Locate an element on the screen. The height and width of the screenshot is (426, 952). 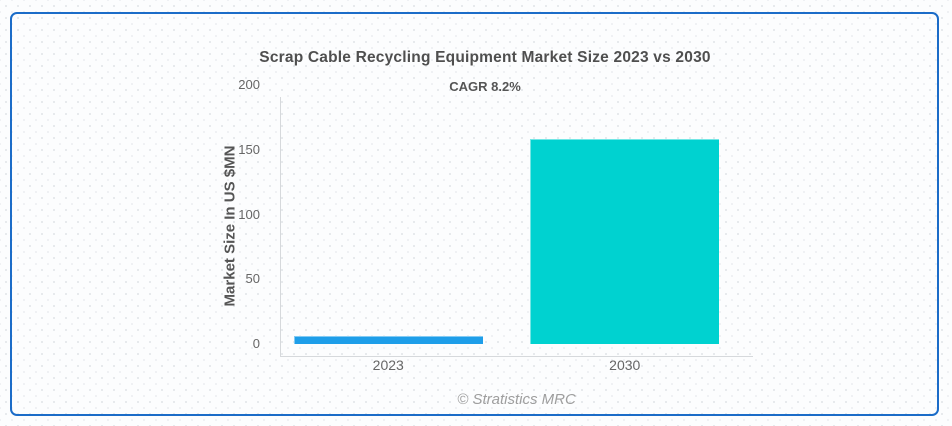
y-tick-label-50: 50 is located at coordinates (252, 279).